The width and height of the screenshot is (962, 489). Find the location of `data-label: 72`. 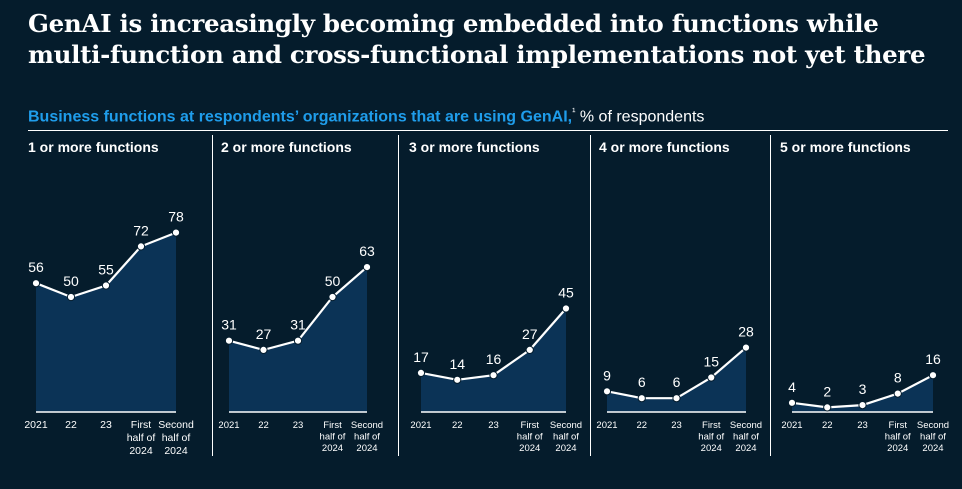

data-label: 72 is located at coordinates (141, 230).